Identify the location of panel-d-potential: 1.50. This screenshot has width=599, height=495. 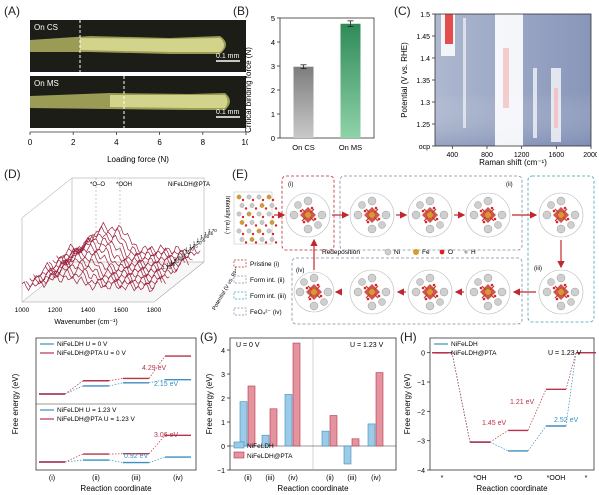
(197, 242).